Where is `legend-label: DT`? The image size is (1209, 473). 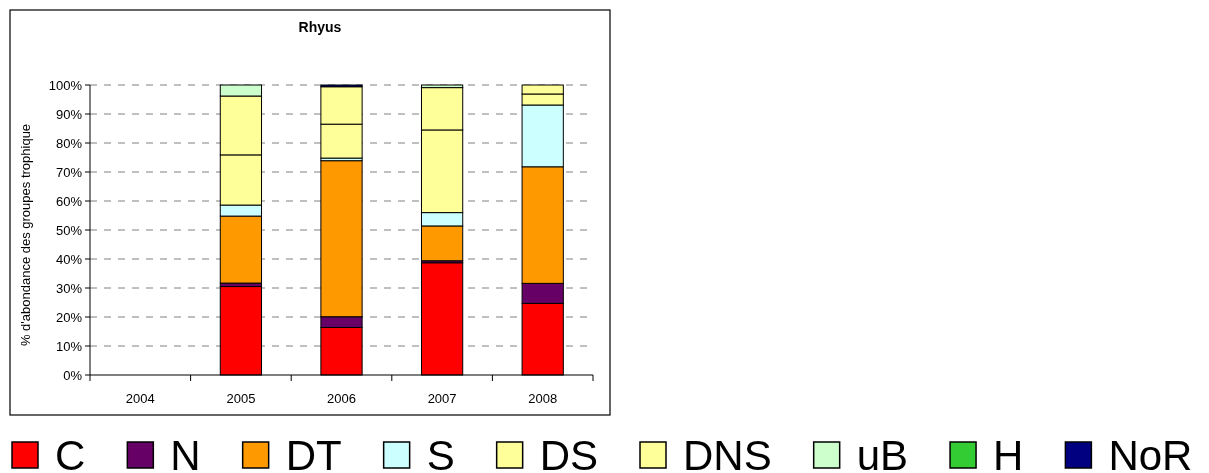 legend-label: DT is located at coordinates (313, 452).